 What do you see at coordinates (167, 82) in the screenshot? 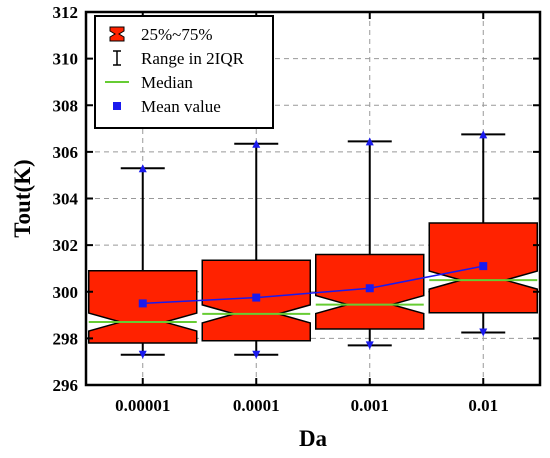
I see `legend-label: Median` at bounding box center [167, 82].